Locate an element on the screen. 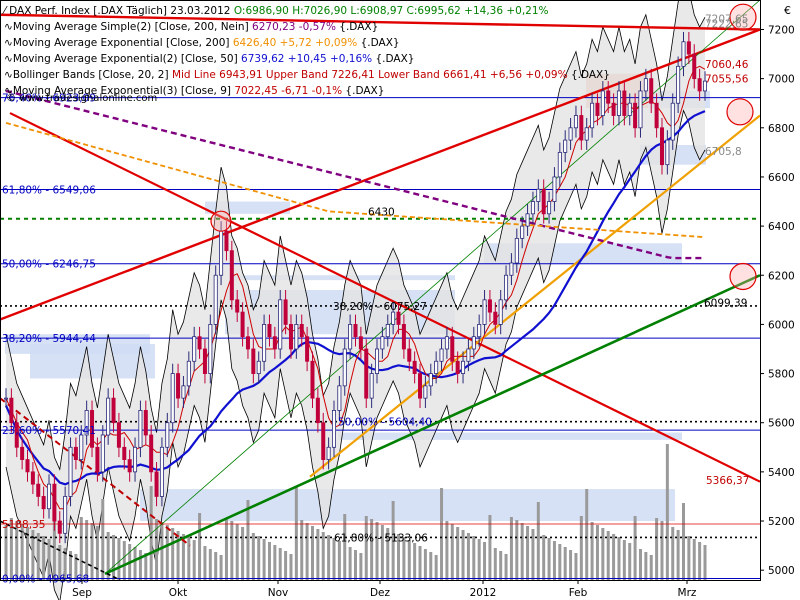 Image resolution: width=800 pixels, height=600 pixels. x-tick-label: Sep is located at coordinates (82, 593).